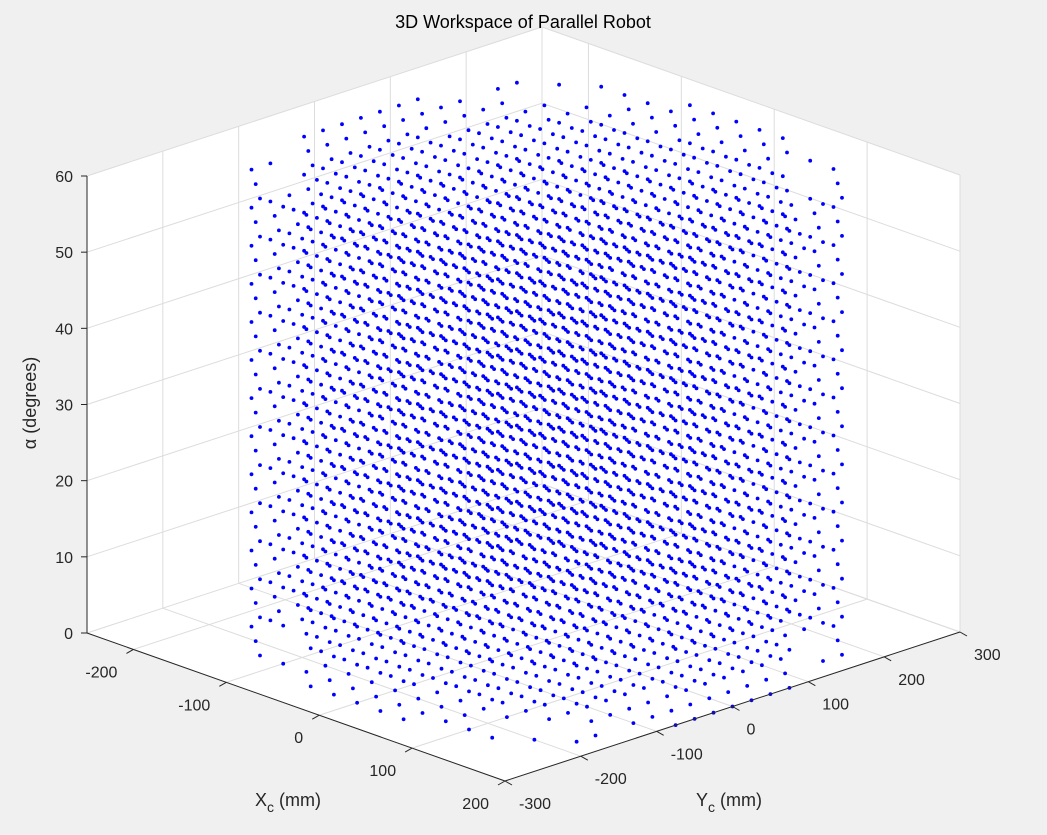 The height and width of the screenshot is (835, 1047). What do you see at coordinates (64, 406) in the screenshot?
I see `z-tick-label: 30` at bounding box center [64, 406].